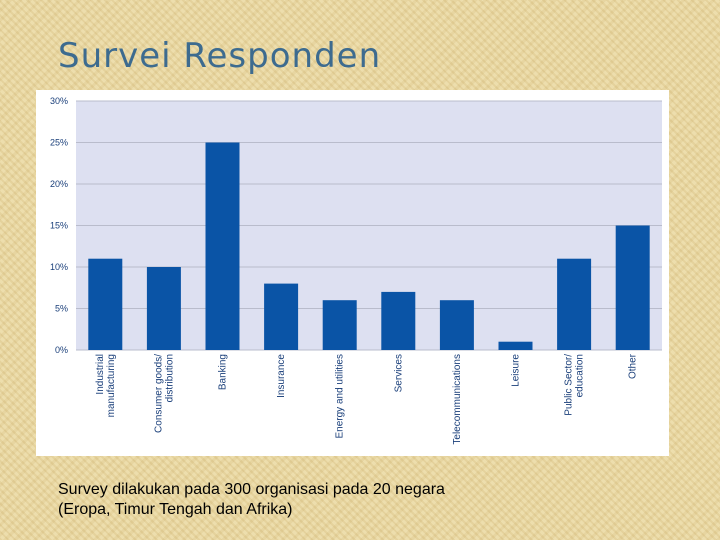 Image resolution: width=720 pixels, height=540 pixels. I want to click on x-tick-label-line: Consumer goods/, so click(158, 393).